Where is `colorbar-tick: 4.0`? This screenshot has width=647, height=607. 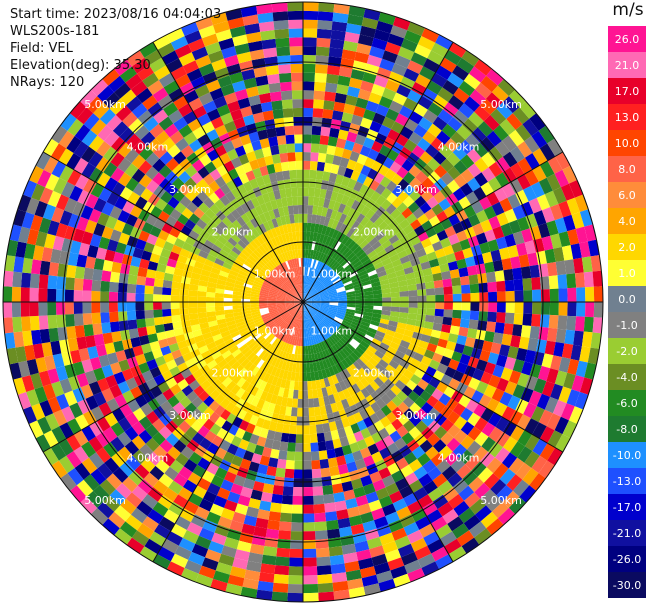 colorbar-tick: 4.0 is located at coordinates (627, 221).